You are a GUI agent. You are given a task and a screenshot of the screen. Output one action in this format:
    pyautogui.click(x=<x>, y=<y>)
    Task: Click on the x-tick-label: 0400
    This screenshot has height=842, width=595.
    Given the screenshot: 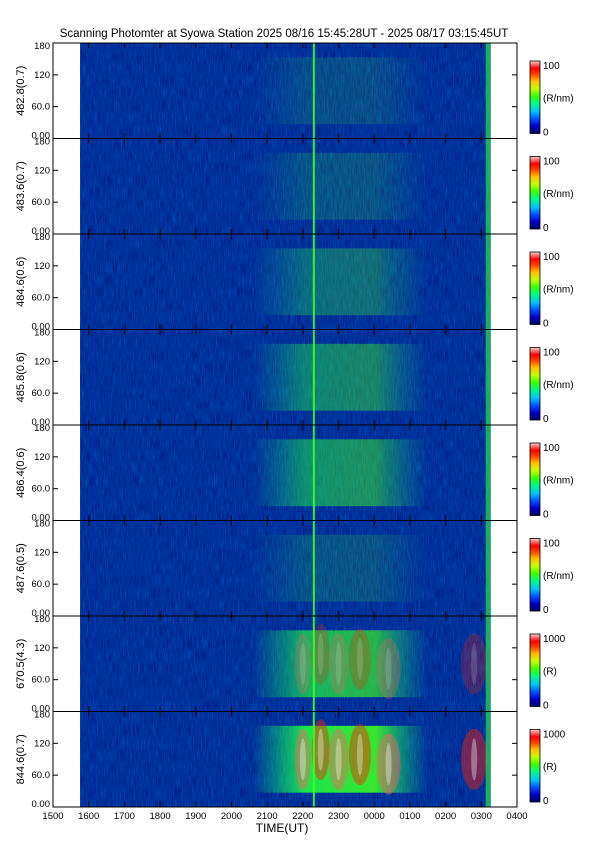 What is the action you would take?
    pyautogui.click(x=516, y=816)
    